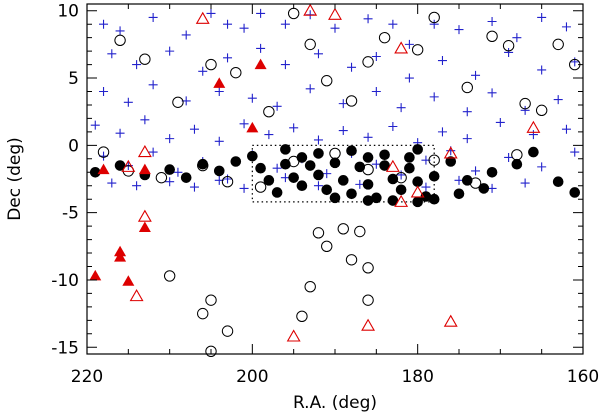 The height and width of the screenshot is (416, 600). I want to click on x-tick-label-0: 220, so click(87, 377).